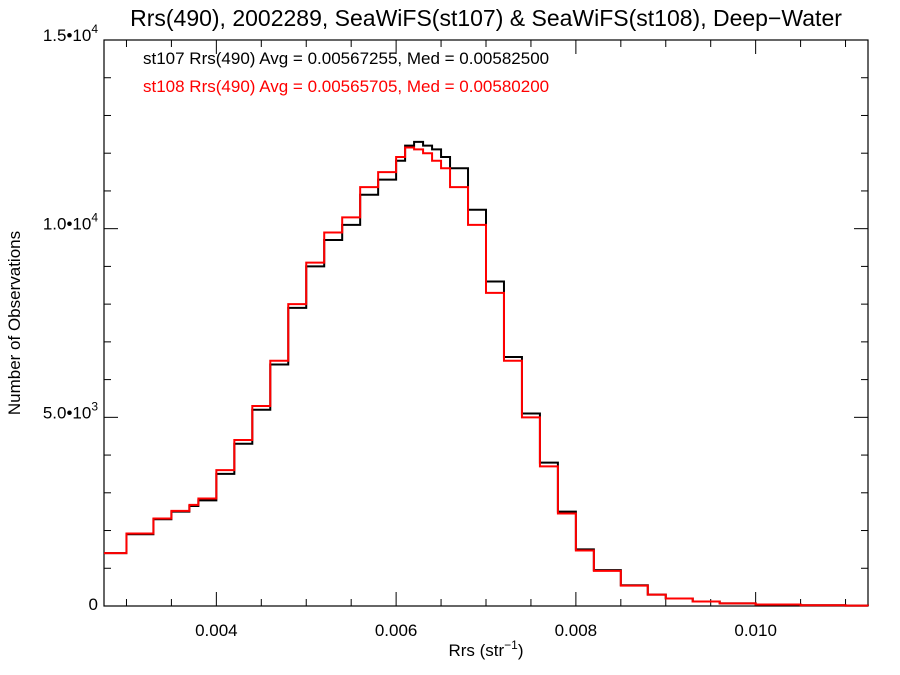 Image resolution: width=900 pixels, height=675 pixels. I want to click on x-tick-label: 0.008, so click(576, 630).